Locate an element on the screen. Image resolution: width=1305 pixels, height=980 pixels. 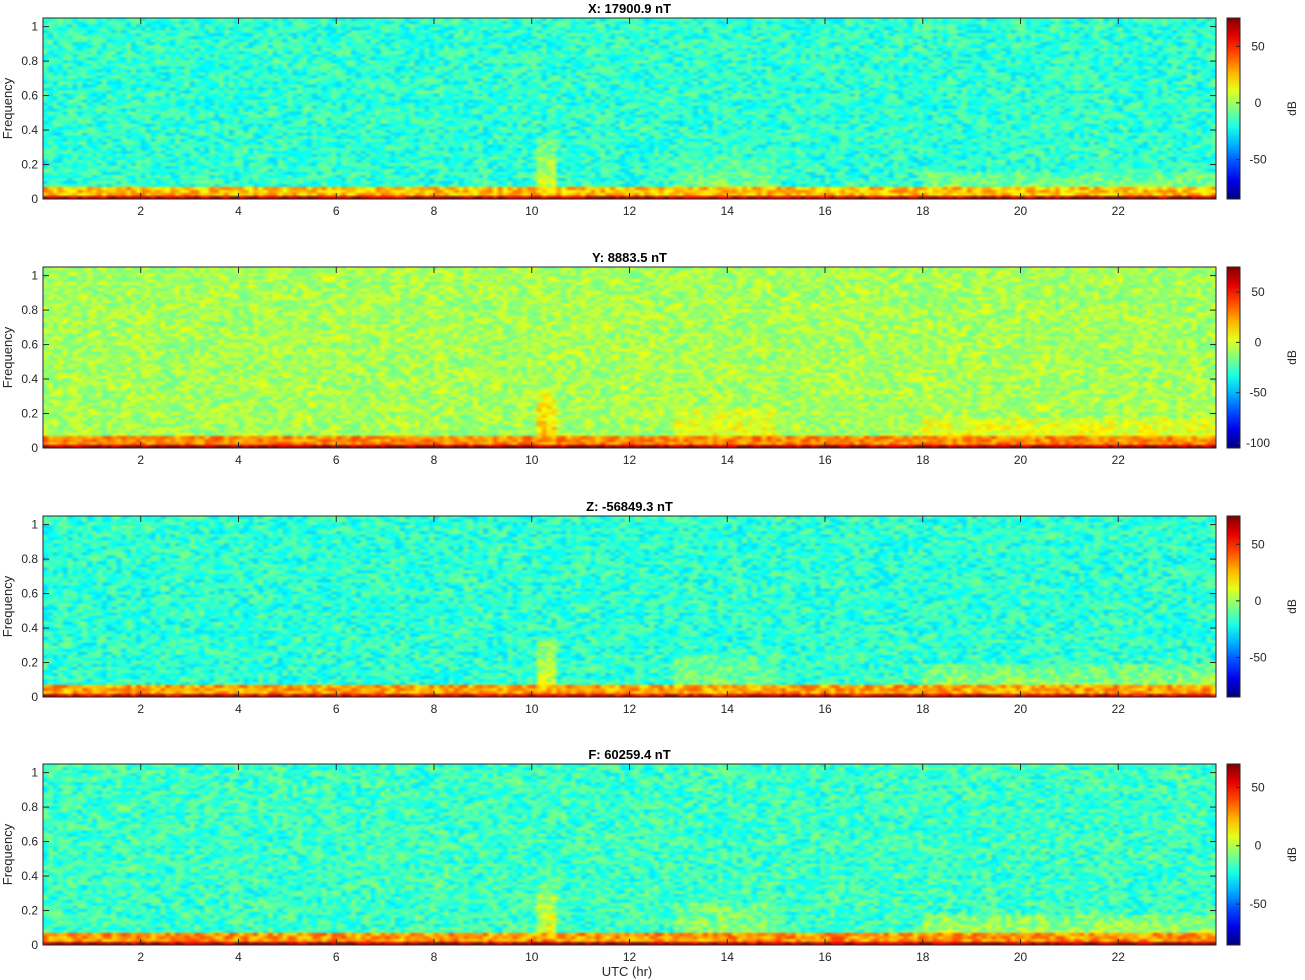
colorbar-tick-label: -100 is located at coordinates (1258, 443).